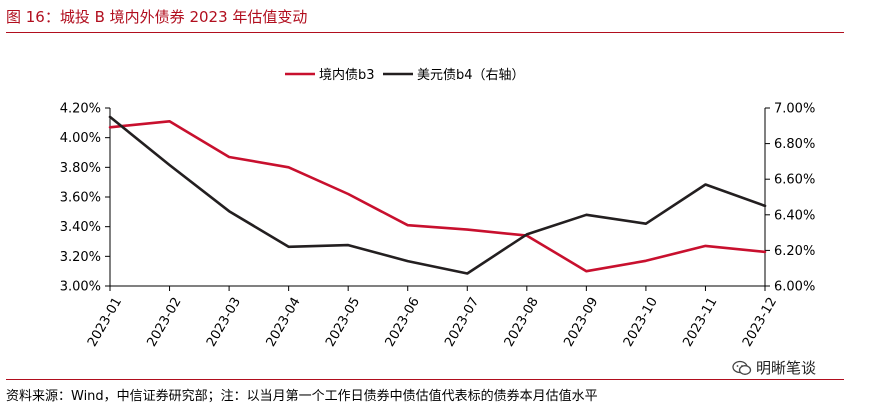 Image resolution: width=893 pixels, height=411 pixels. I want to click on x-tick-label: 2023-06, so click(403, 322).